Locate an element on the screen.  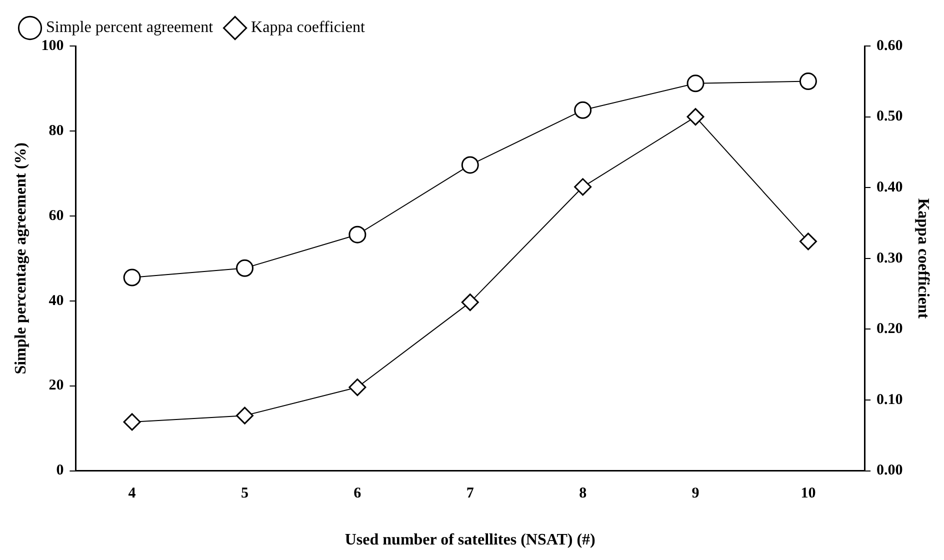
y2-tick-label: 0.10 is located at coordinates (889, 400).